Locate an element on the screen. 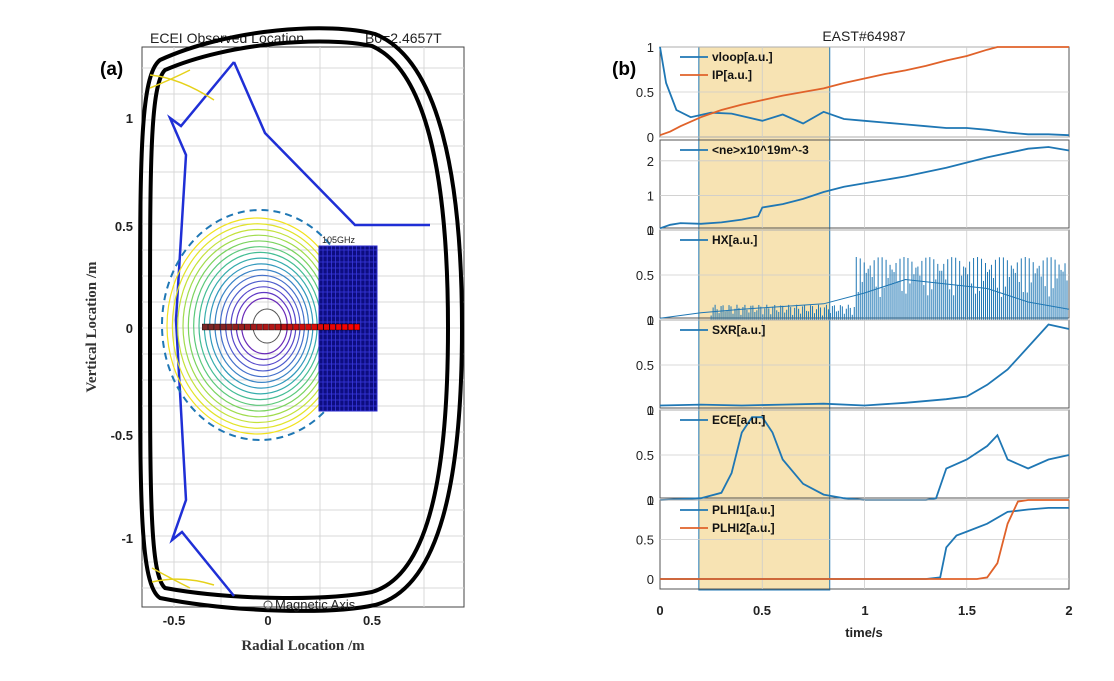 The image size is (1114, 681). magnetic-axis-marker is located at coordinates (268, 605).